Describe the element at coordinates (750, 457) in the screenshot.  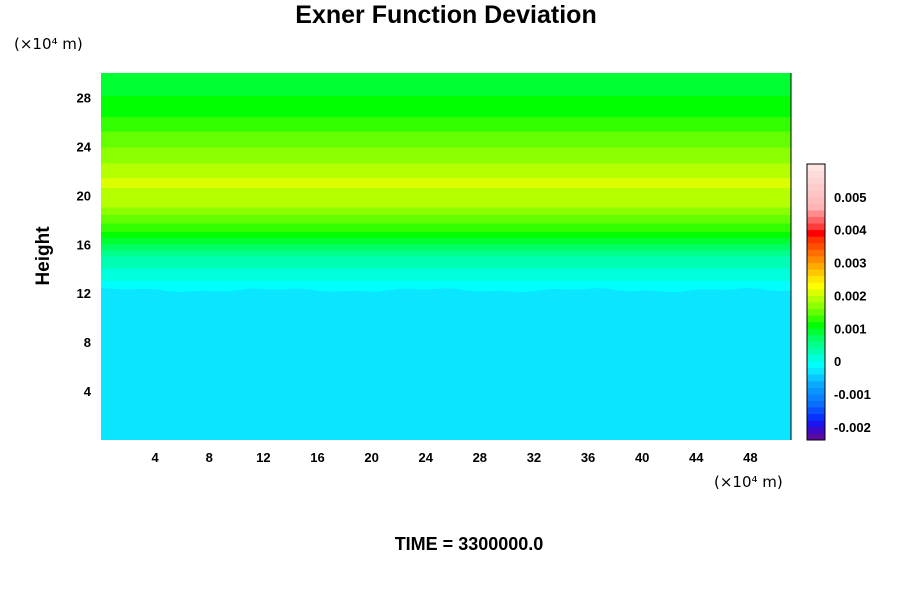
I see `x-tick-label: 48` at that location.